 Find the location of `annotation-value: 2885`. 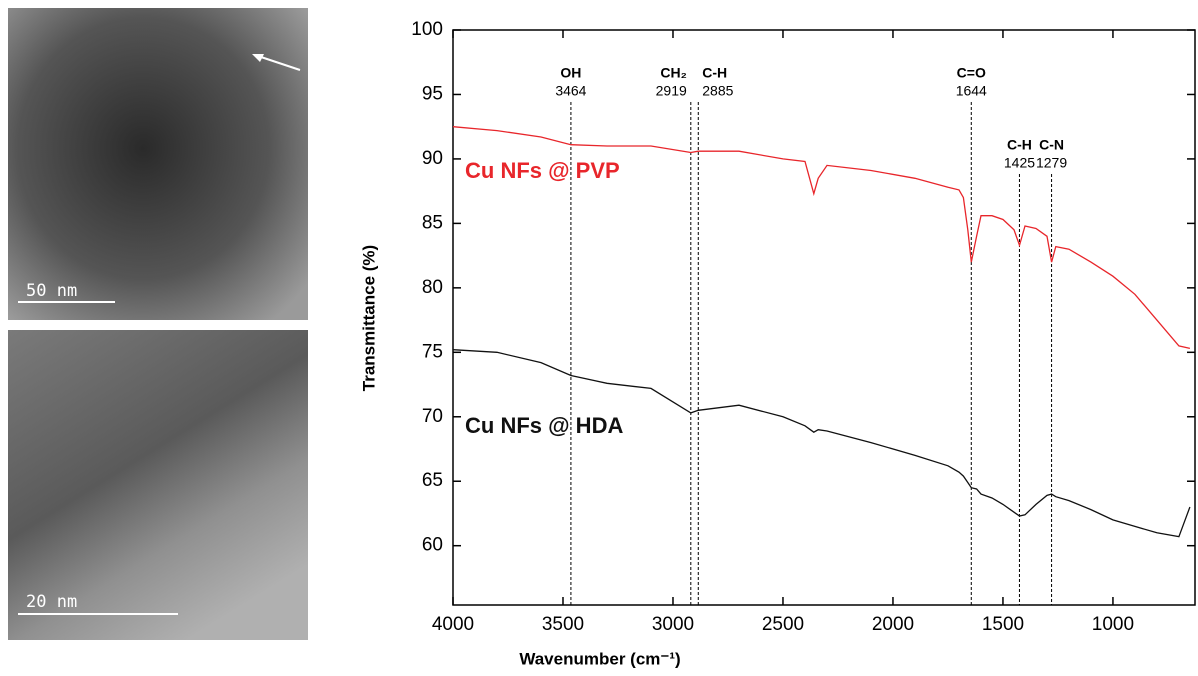

annotation-value: 2885 is located at coordinates (717, 91).